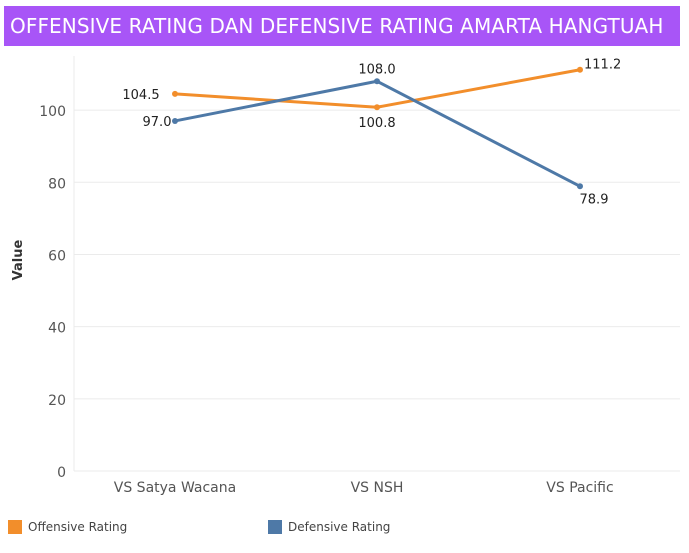  What do you see at coordinates (57, 401) in the screenshot?
I see `y-tick-label: 20` at bounding box center [57, 401].